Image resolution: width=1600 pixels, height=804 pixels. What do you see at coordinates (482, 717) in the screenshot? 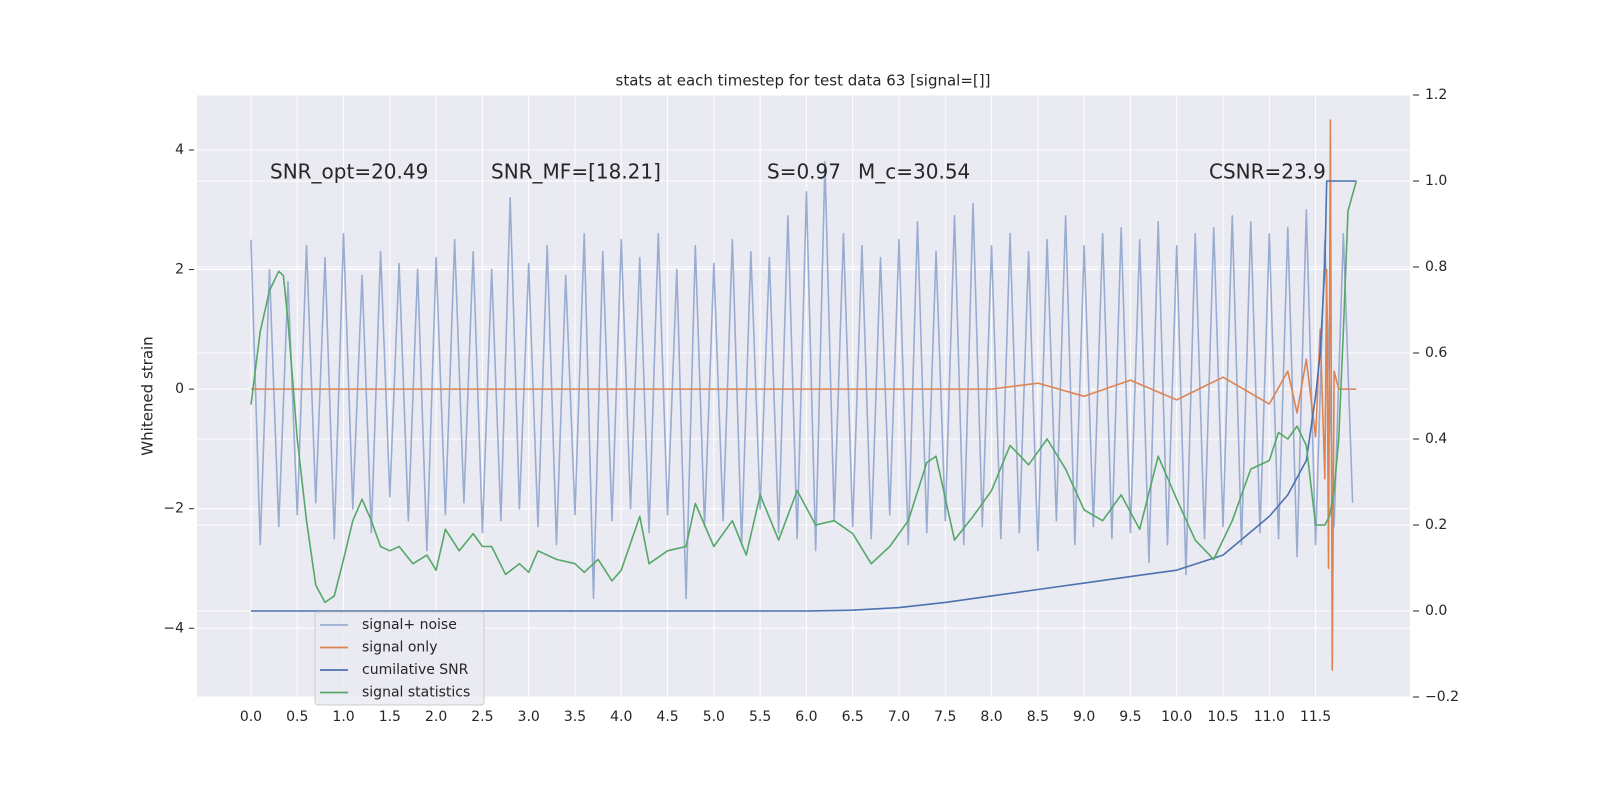
I see `x-tick-label: 2.5` at bounding box center [482, 717].